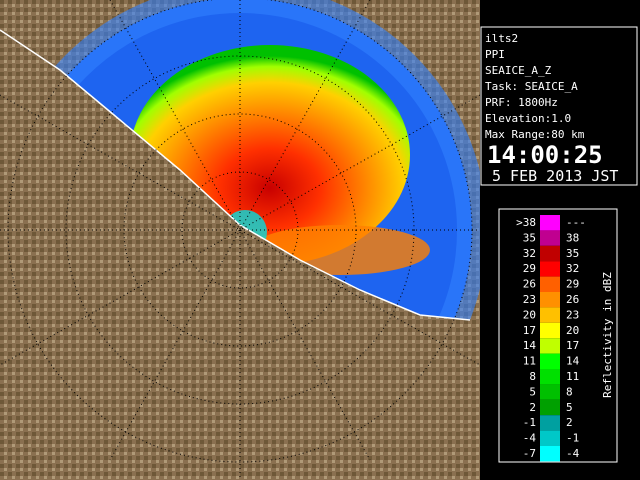  What do you see at coordinates (529, 253) in the screenshot?
I see `legend-low: 32` at bounding box center [529, 253].